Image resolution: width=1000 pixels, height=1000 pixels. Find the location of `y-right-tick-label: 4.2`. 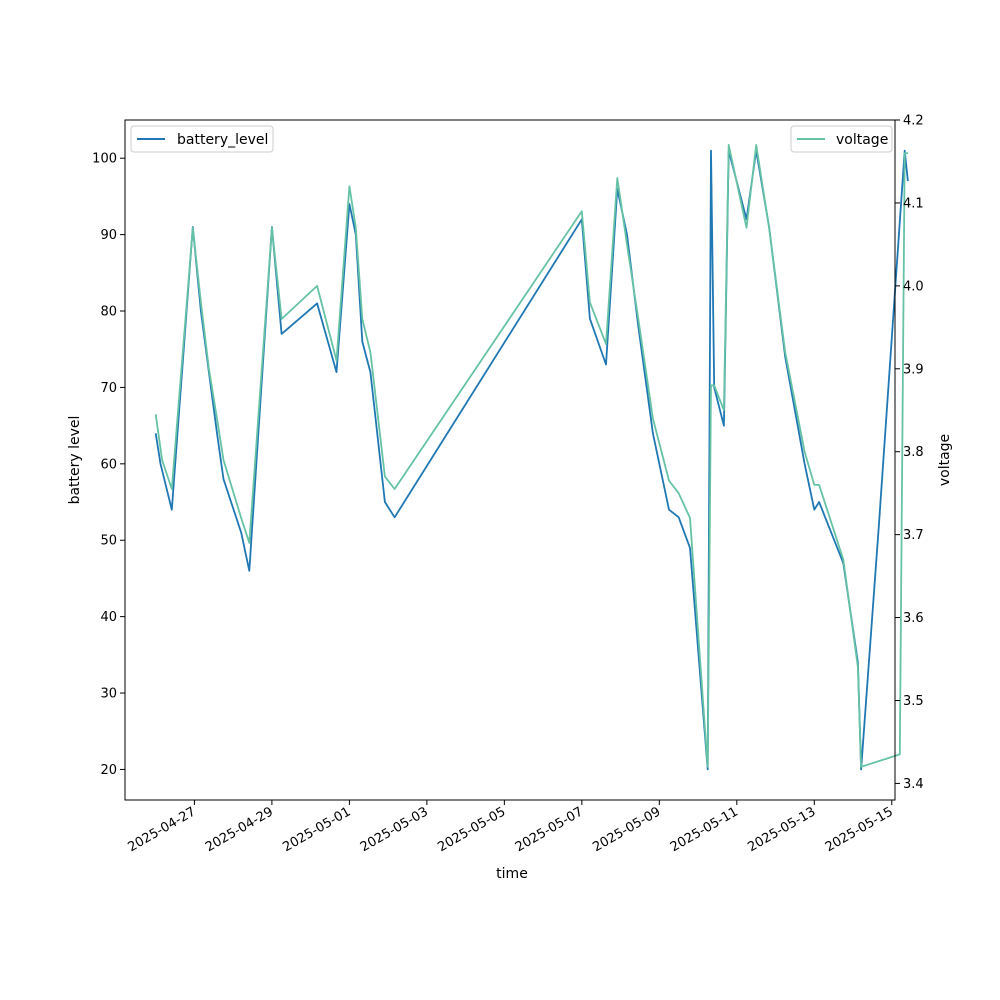

y-right-tick-label: 4.2 is located at coordinates (913, 121).